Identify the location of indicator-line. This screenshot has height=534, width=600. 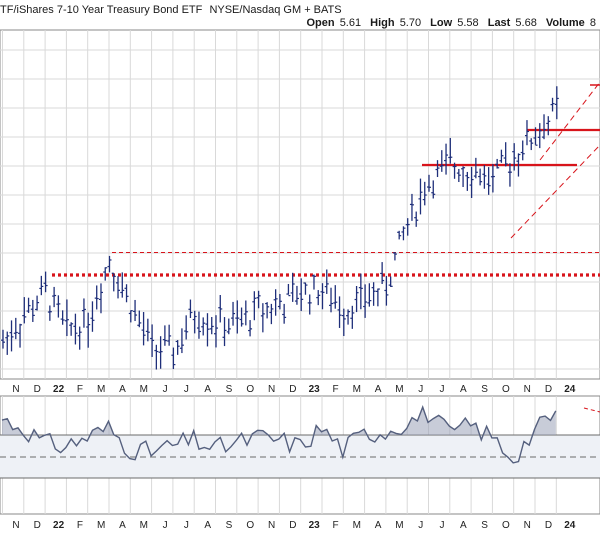
(279, 434).